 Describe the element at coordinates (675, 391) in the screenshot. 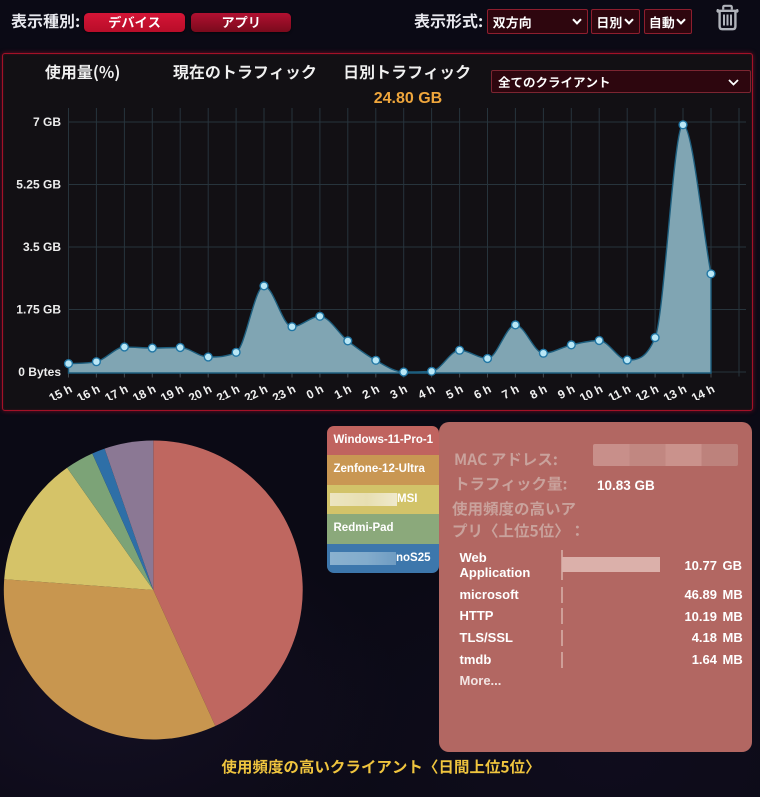

I see `svg-text: 13 h` at that location.